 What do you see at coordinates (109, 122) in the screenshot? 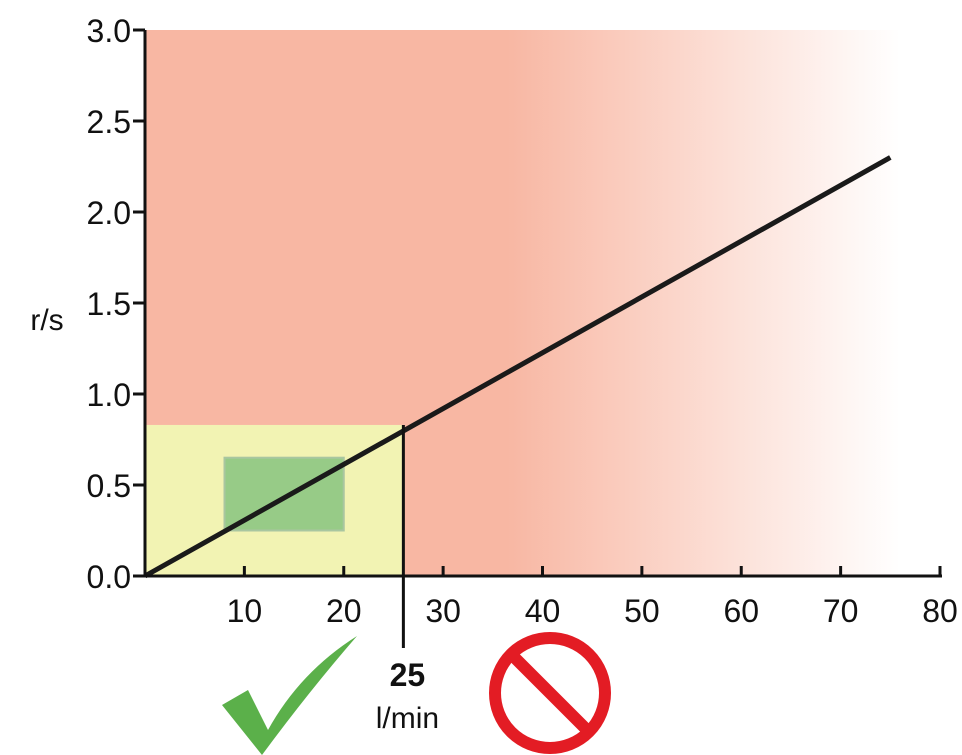
I see `y-tick-label: 2.5` at bounding box center [109, 122].